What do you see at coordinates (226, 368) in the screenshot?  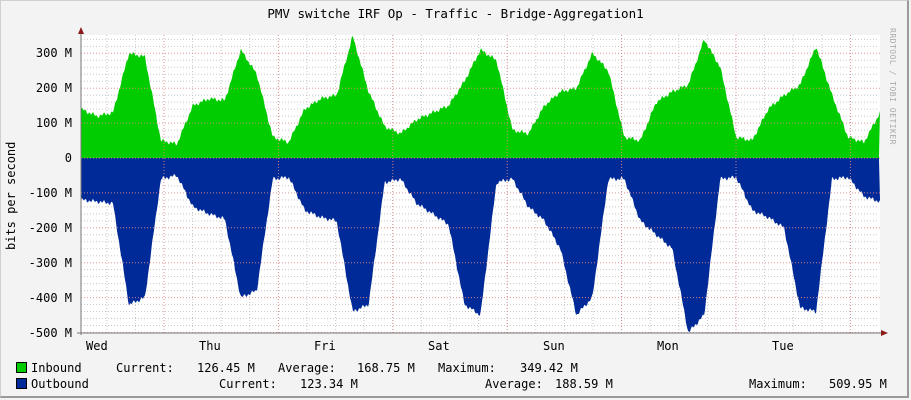 I see `inbound-current-value: 126.45 M` at bounding box center [226, 368].